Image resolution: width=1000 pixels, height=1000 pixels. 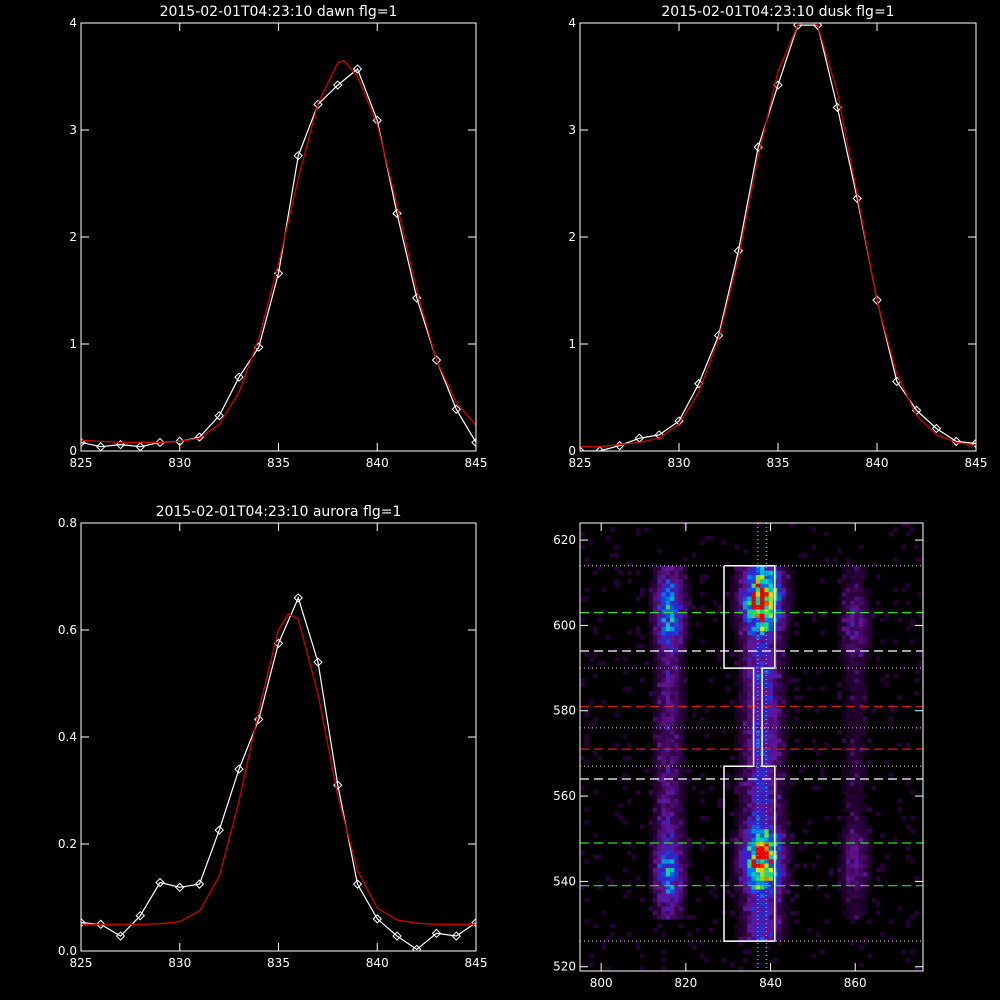 I want to click on plot-area, so click(x=278, y=772).